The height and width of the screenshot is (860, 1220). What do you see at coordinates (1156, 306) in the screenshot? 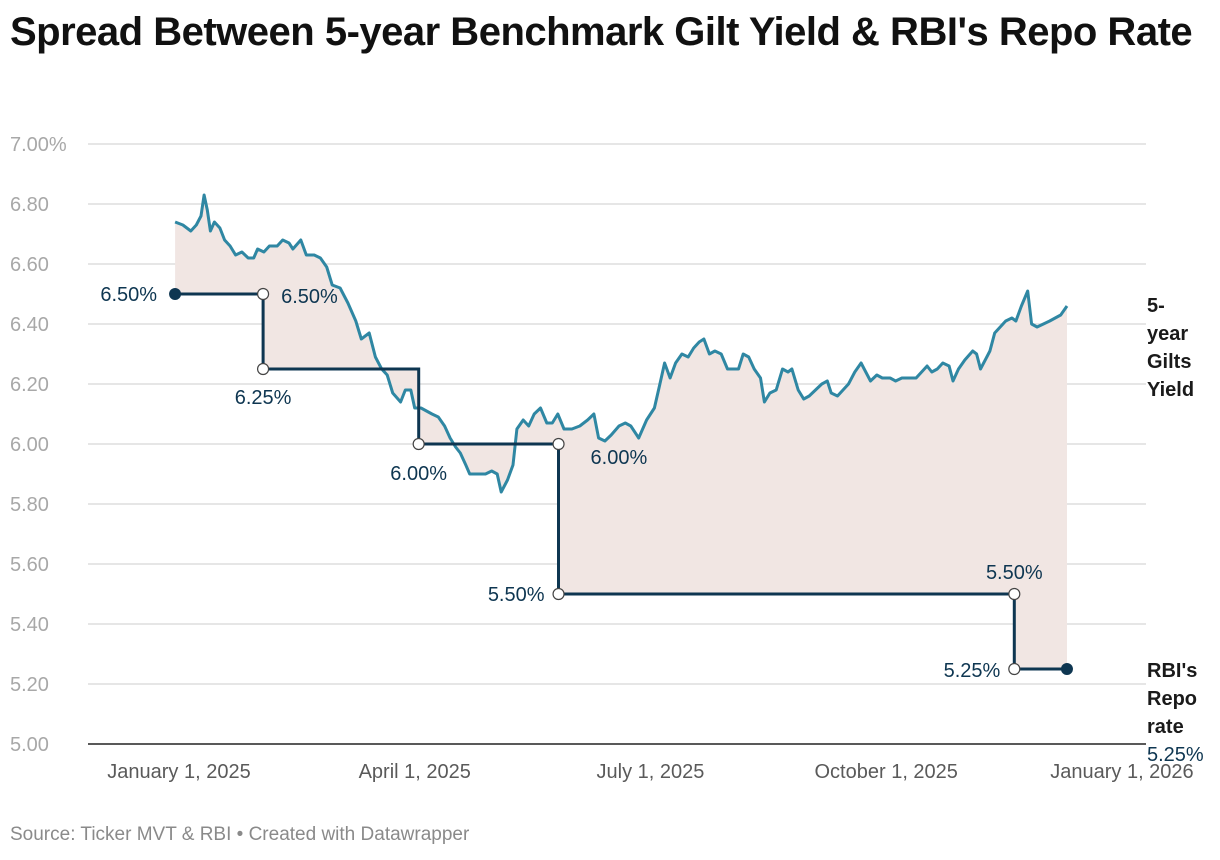
I see `gilt-yield-series-label: 5-` at bounding box center [1156, 306].